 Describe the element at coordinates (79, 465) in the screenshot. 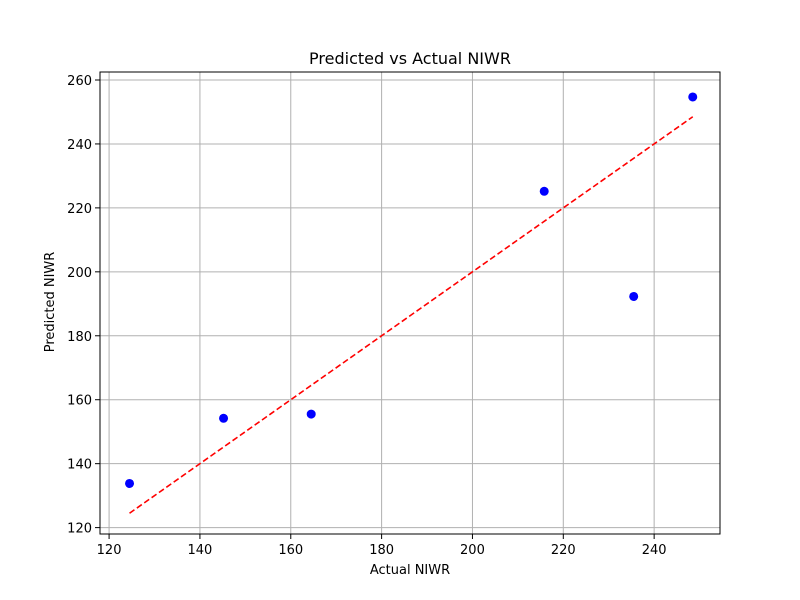

I see `y-tick-label: 140` at that location.